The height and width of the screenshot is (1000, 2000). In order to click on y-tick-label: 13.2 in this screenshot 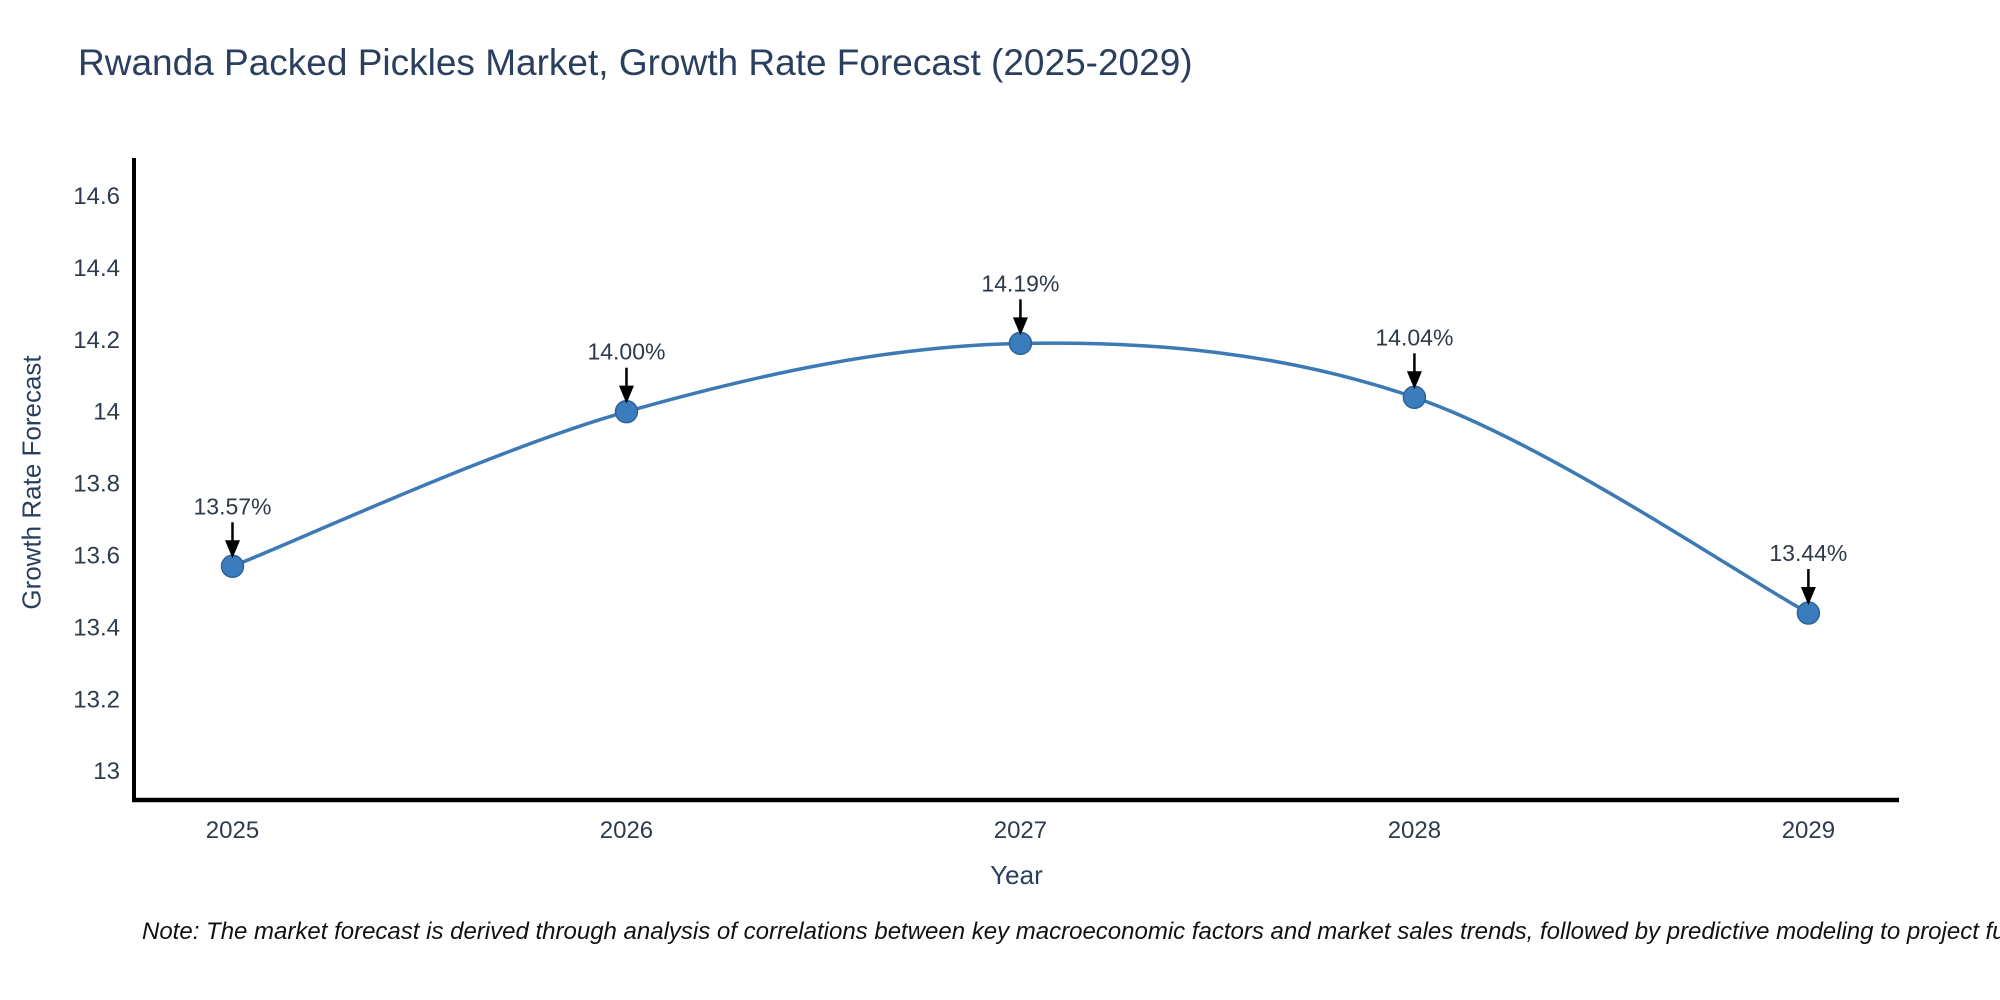, I will do `click(96, 699)`.